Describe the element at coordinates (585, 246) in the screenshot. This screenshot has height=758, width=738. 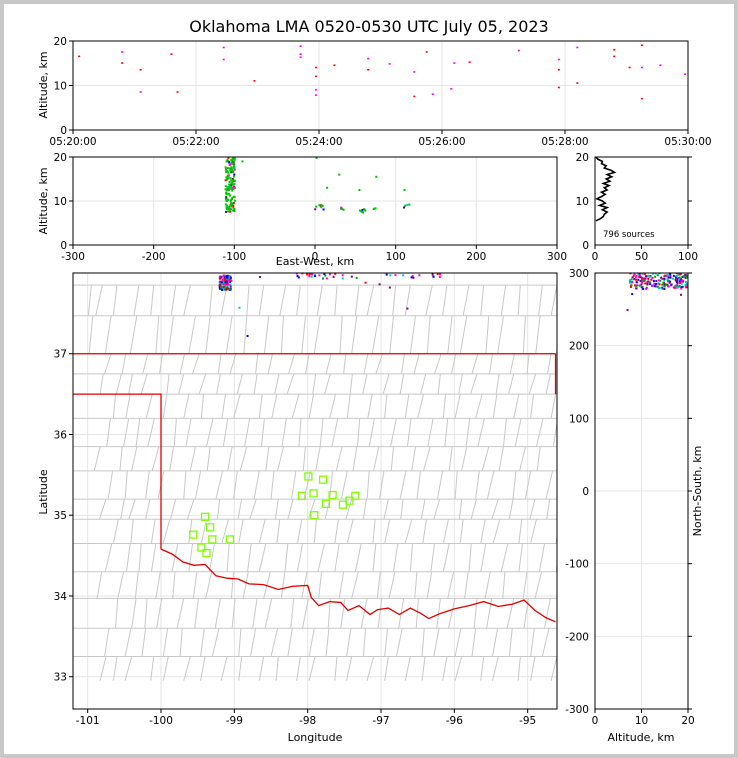
I see `y-tick-label: 0` at that location.